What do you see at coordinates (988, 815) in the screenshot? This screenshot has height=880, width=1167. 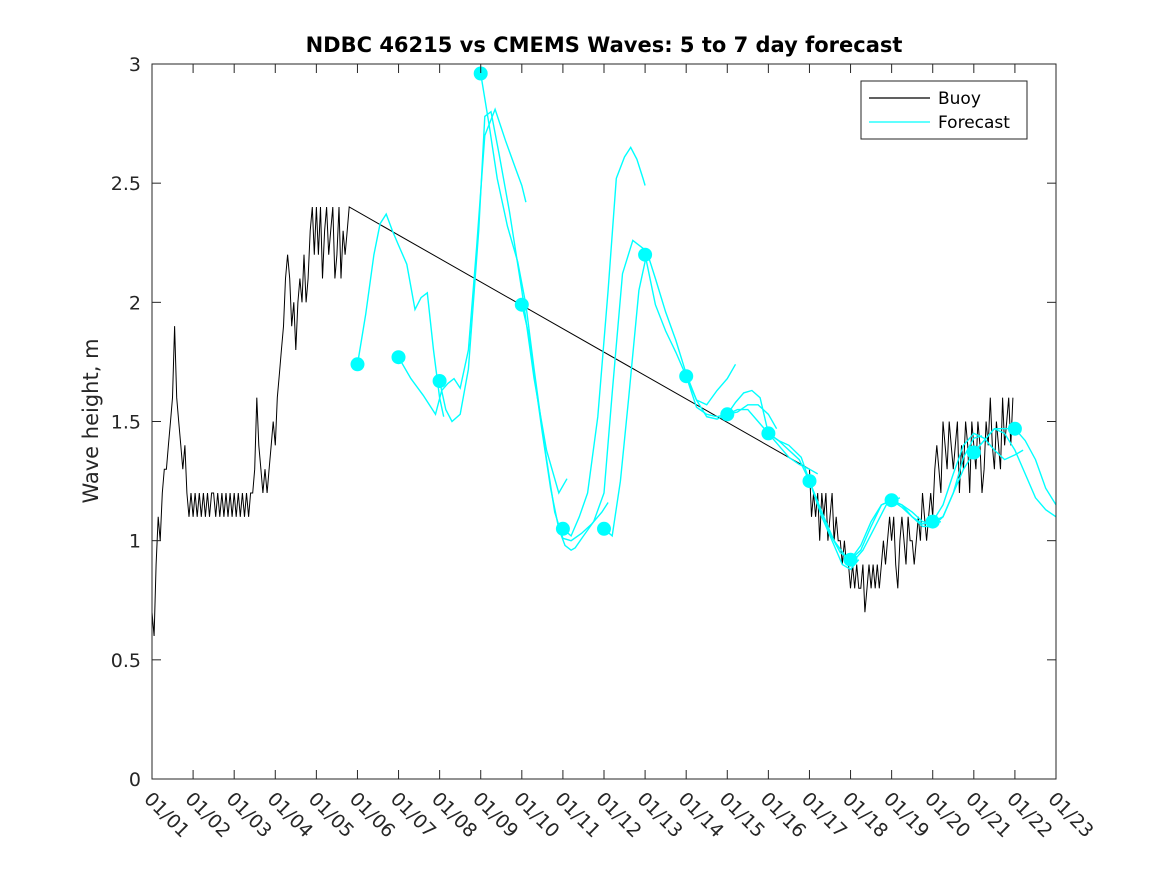 I see `x-tick-label: 01/21` at bounding box center [988, 815].